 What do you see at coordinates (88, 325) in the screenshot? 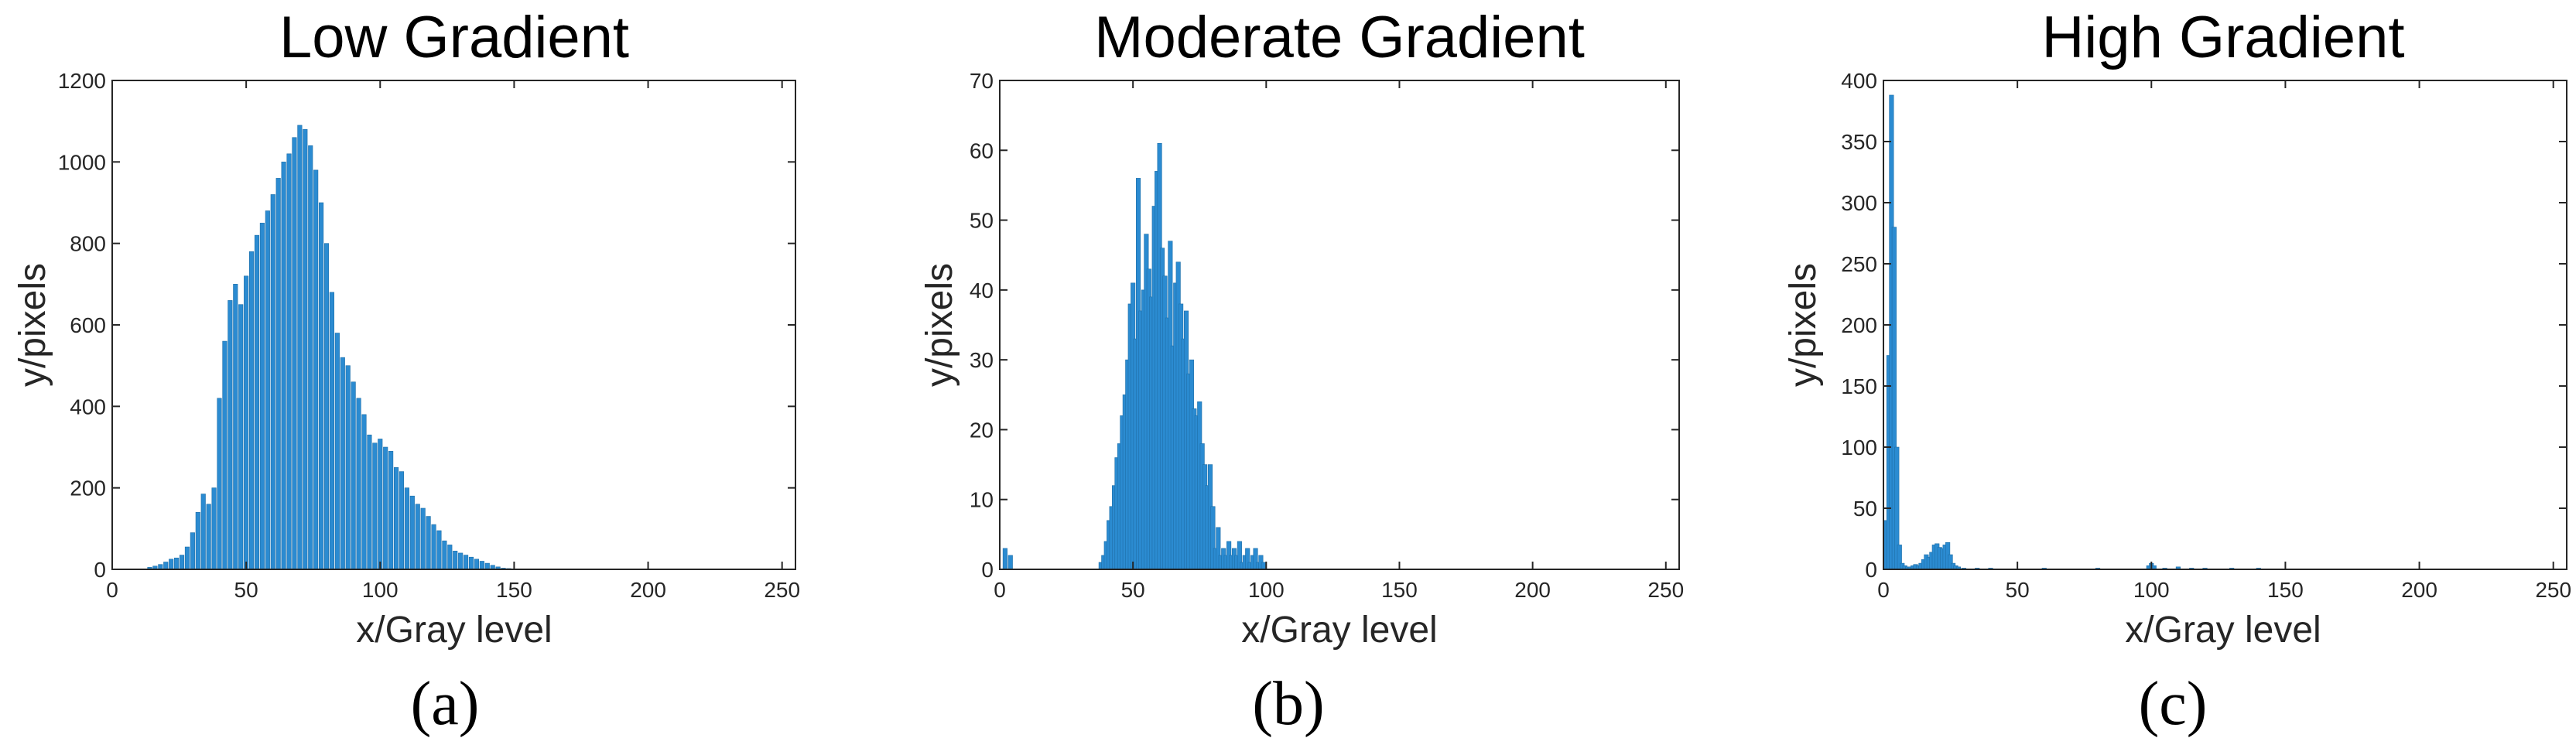
I see `y-tick-label: 600` at bounding box center [88, 325].